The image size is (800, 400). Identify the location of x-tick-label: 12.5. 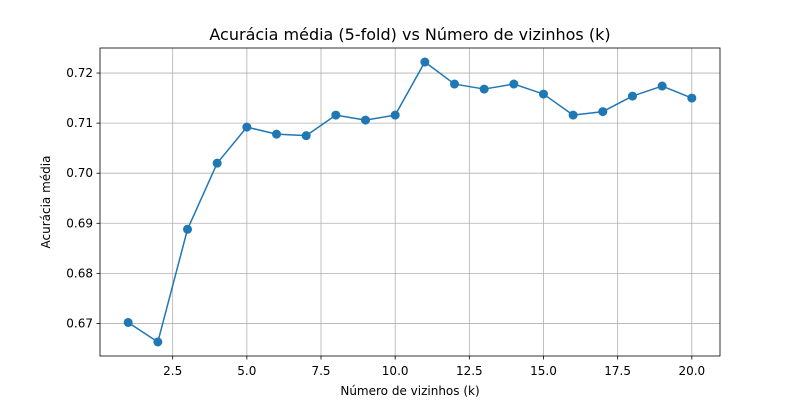
(469, 371).